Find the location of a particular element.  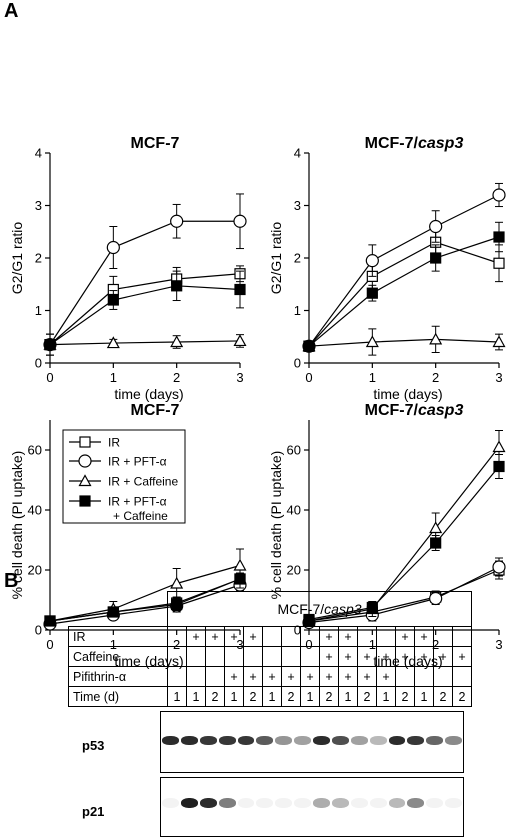

p53-blot-strip is located at coordinates (312, 742).